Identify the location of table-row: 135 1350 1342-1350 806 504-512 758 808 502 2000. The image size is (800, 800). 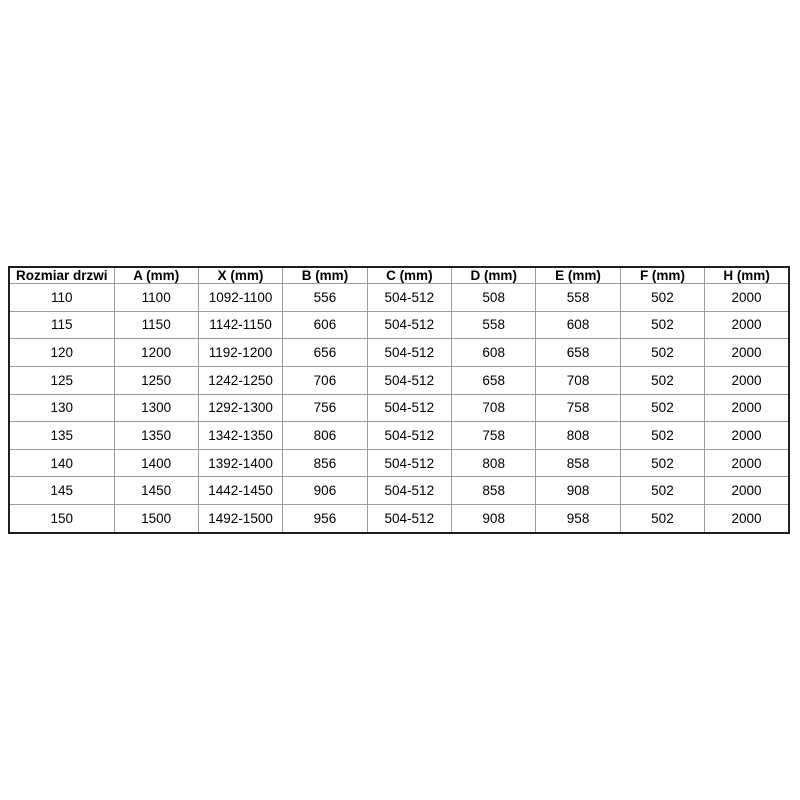
(399, 435).